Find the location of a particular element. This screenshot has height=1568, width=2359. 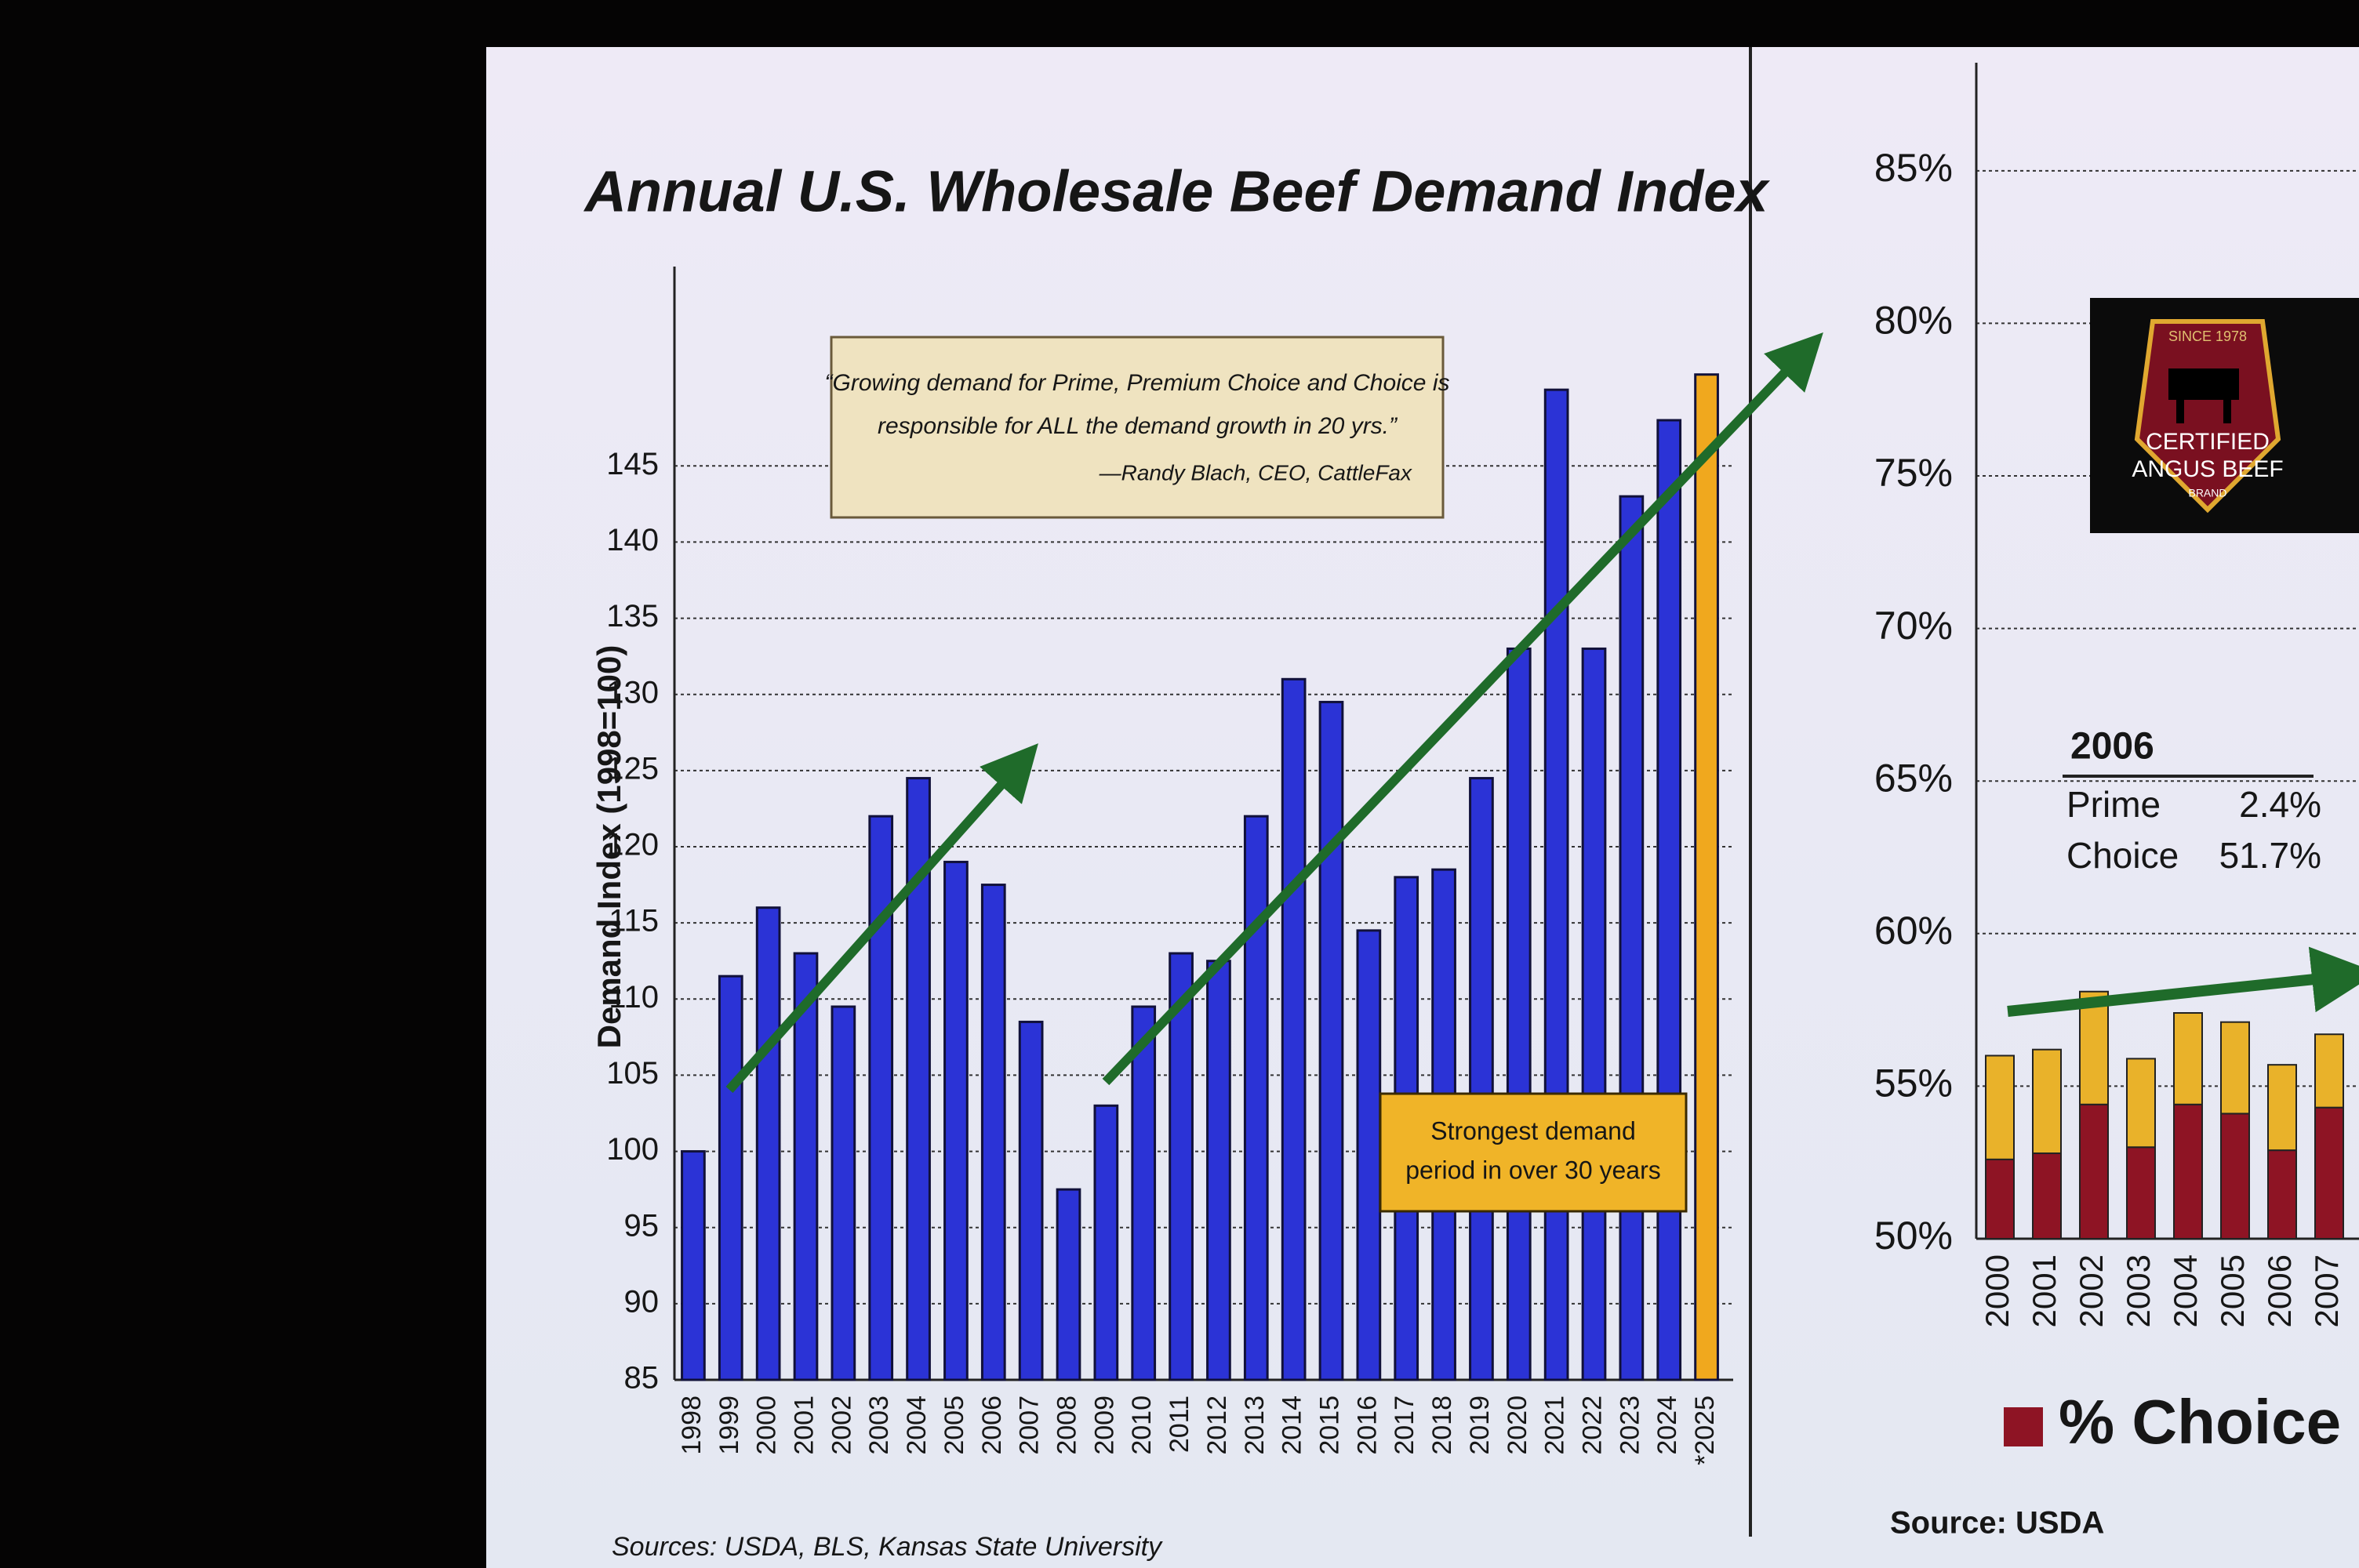

y-tick-label: 55% is located at coordinates (1913, 1083).